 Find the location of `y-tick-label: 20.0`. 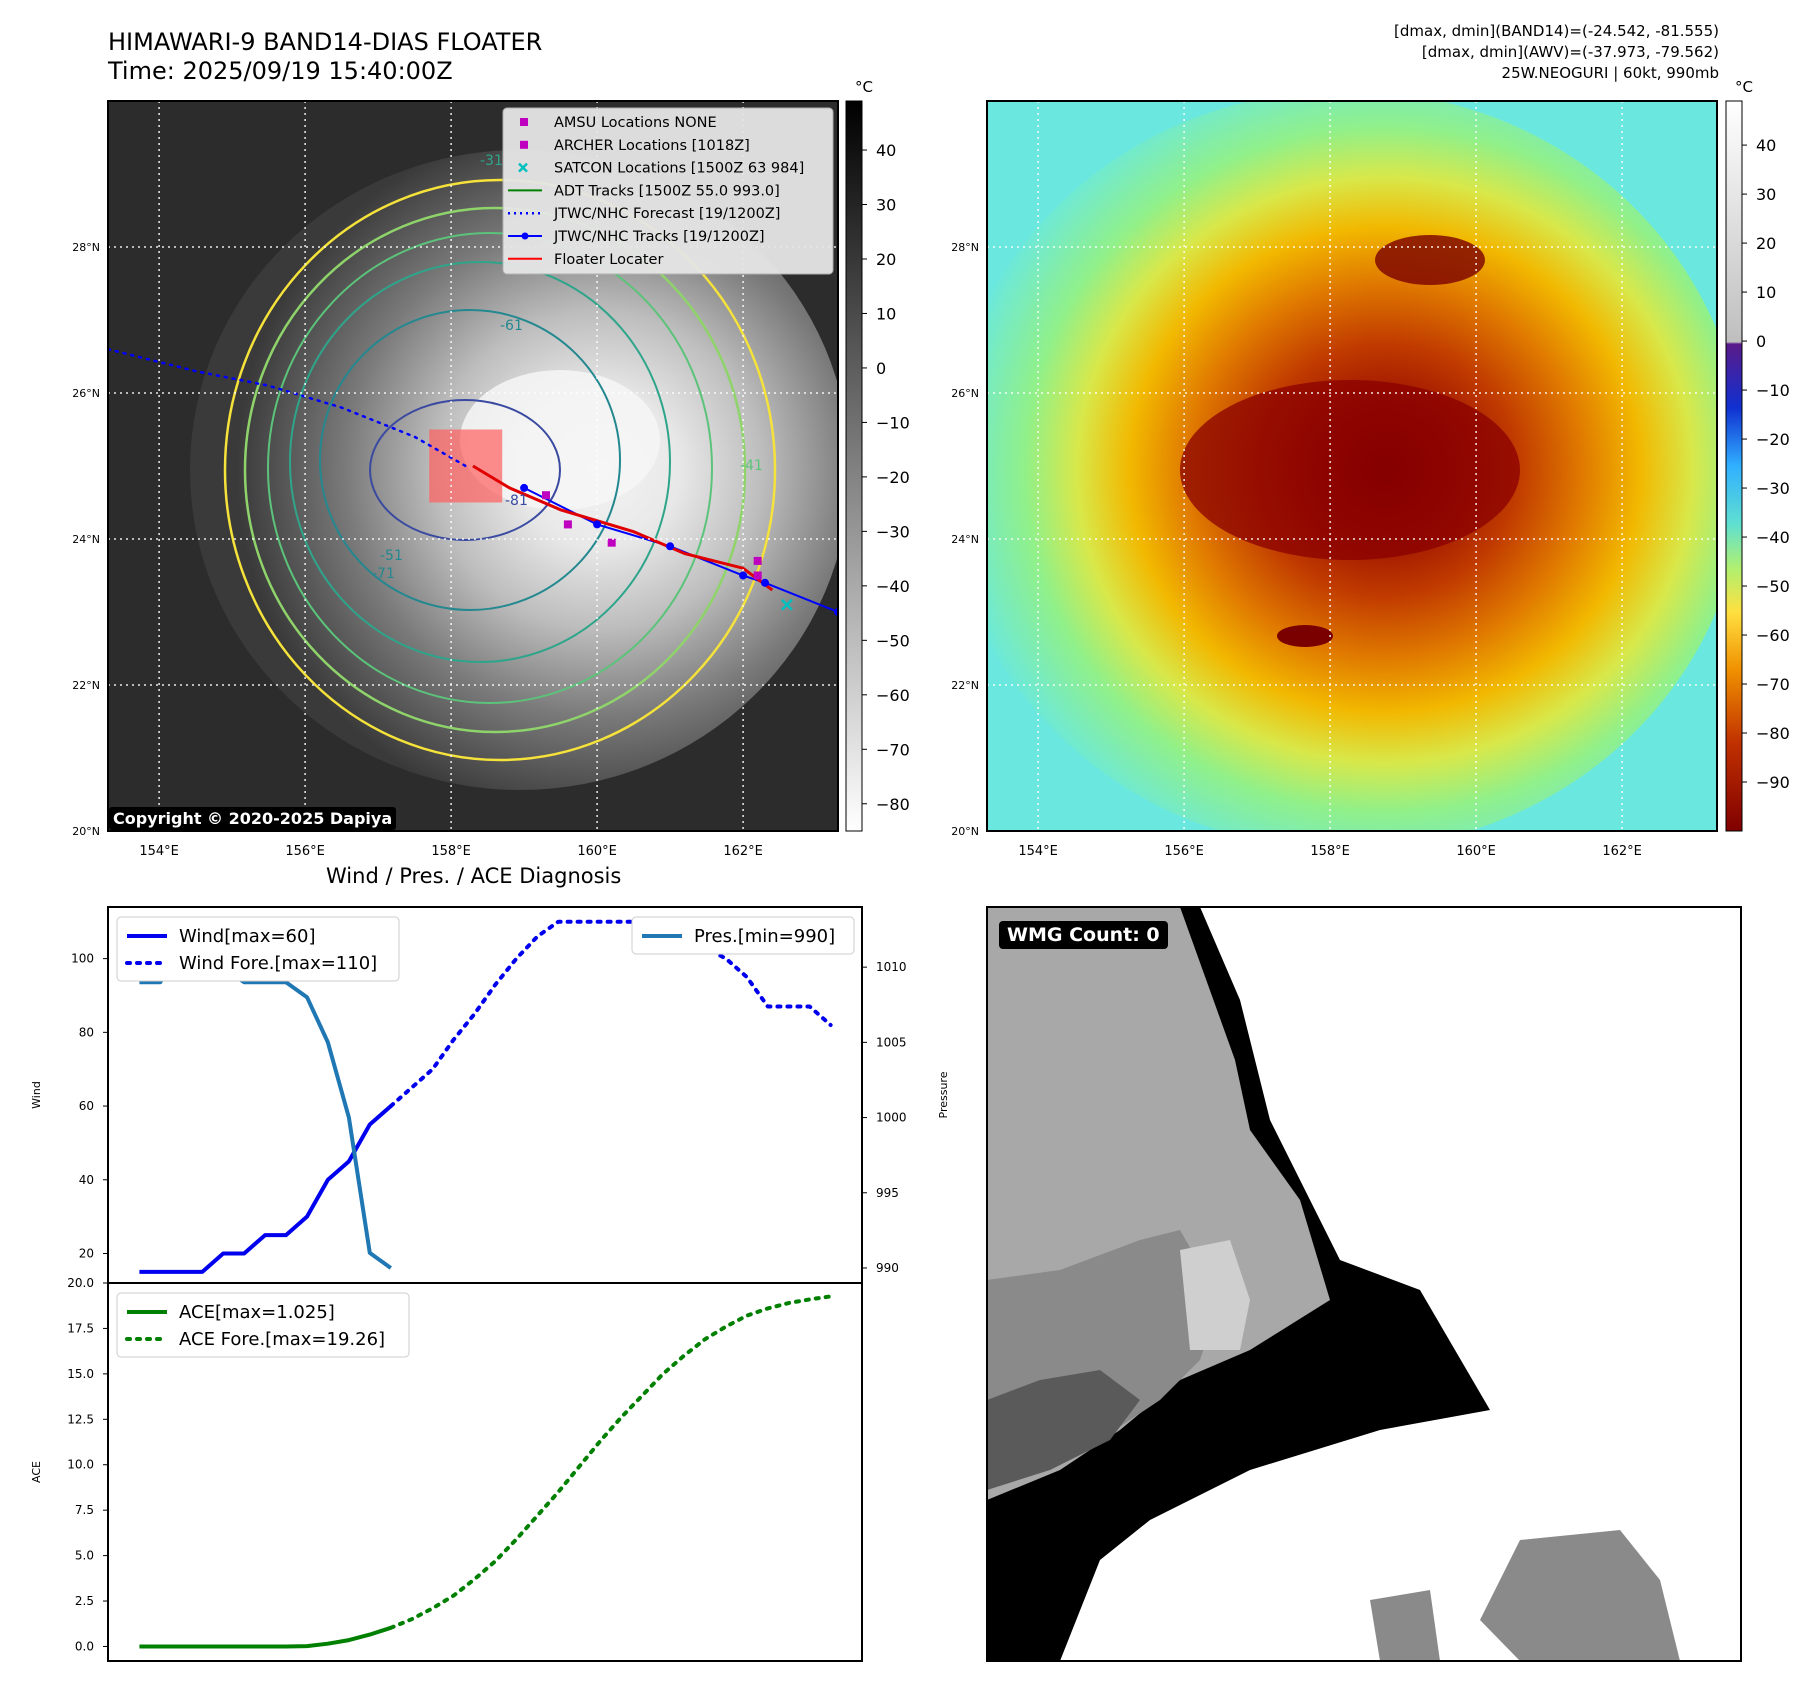

y-tick-label: 20.0 is located at coordinates (80, 1283).